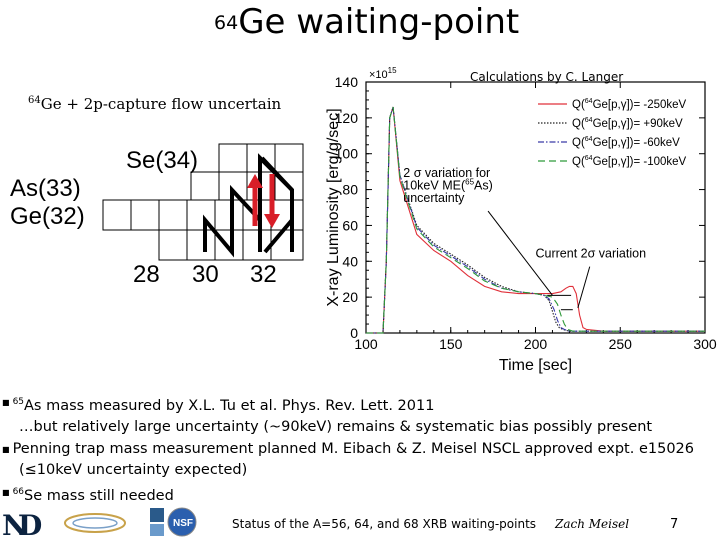 The width and height of the screenshot is (720, 540). I want to click on nuclide-grid, so click(203, 202).